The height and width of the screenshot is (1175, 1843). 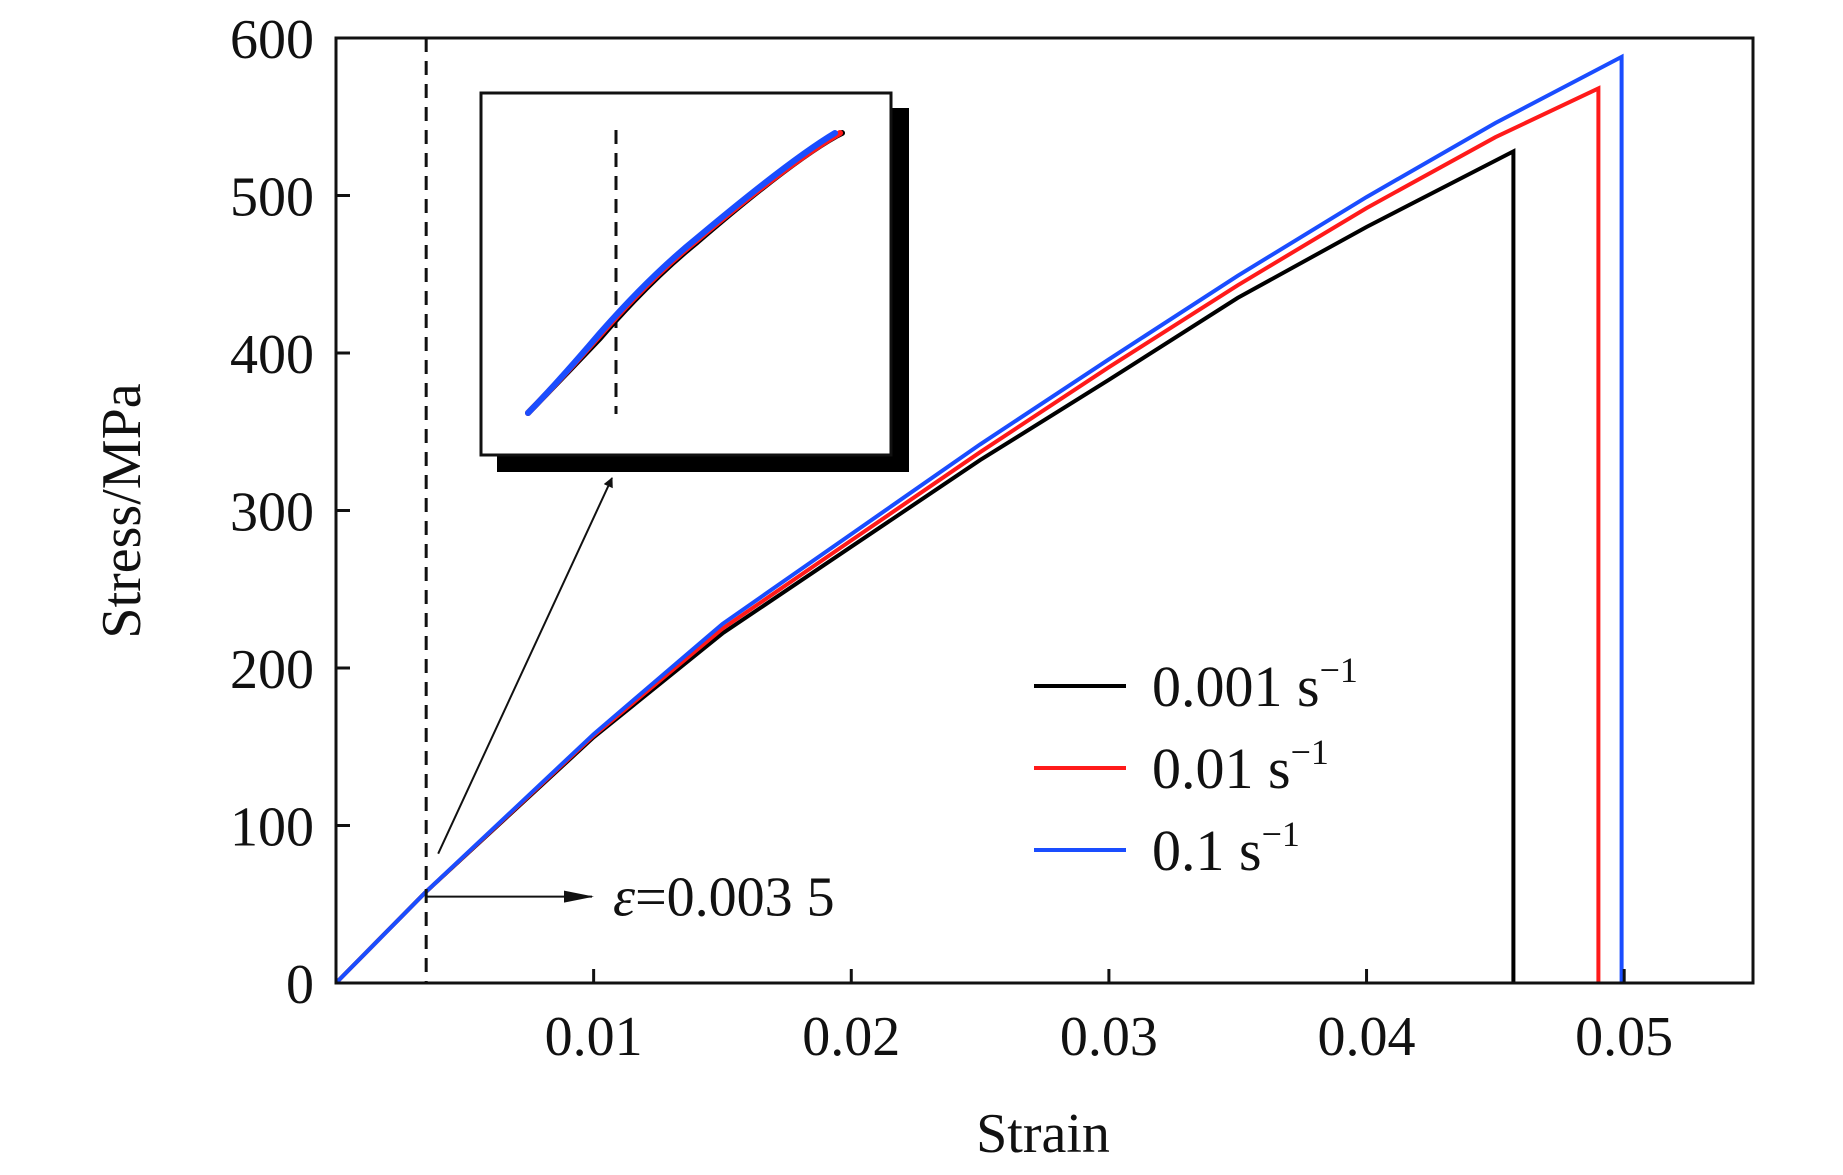 I want to click on x-axis-label: Strain, so click(x=1043, y=1134).